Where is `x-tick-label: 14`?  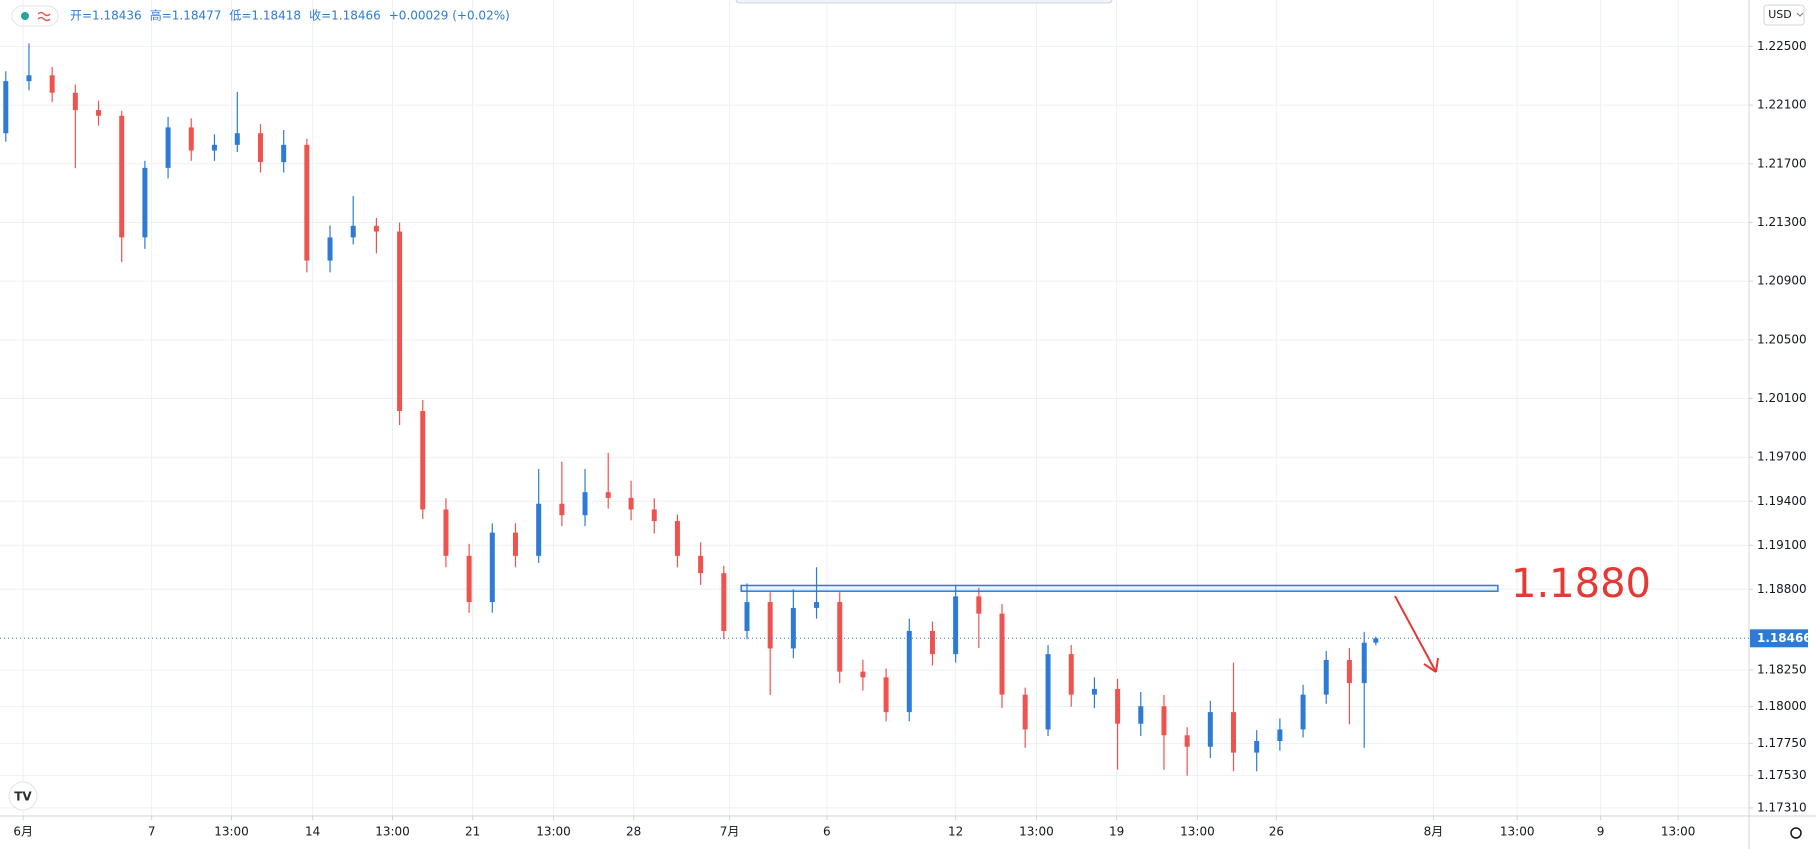
x-tick-label: 14 is located at coordinates (312, 832).